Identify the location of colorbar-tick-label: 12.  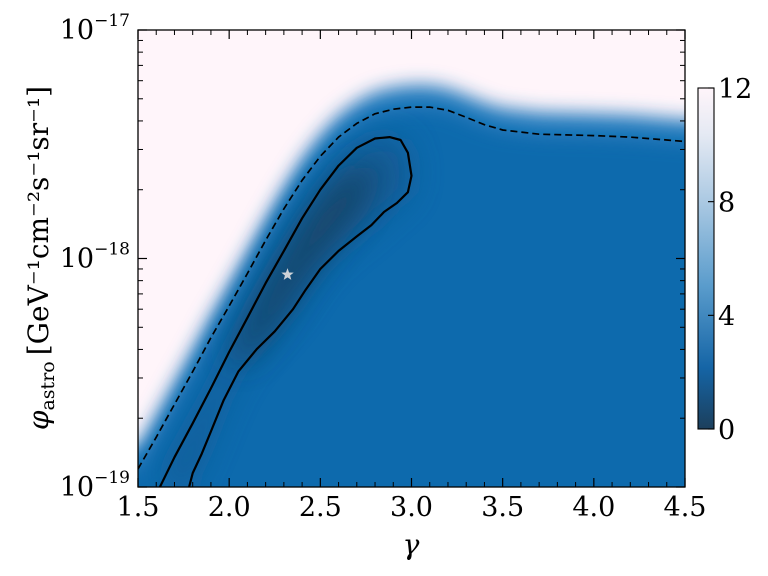
(735, 89).